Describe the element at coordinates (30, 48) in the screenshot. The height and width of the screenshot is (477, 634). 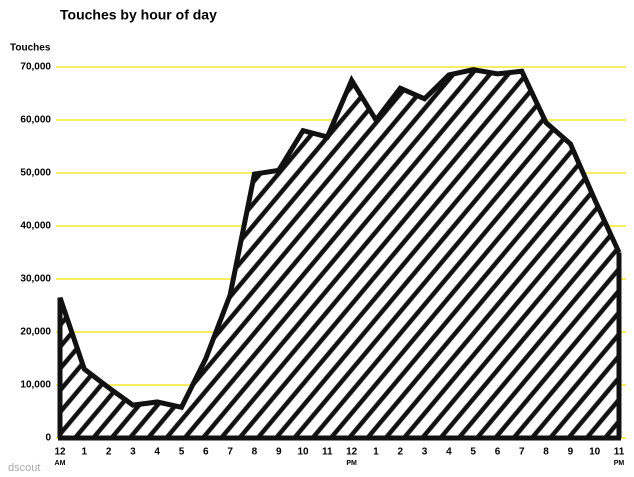
I see `y-axis-label: Touches` at that location.